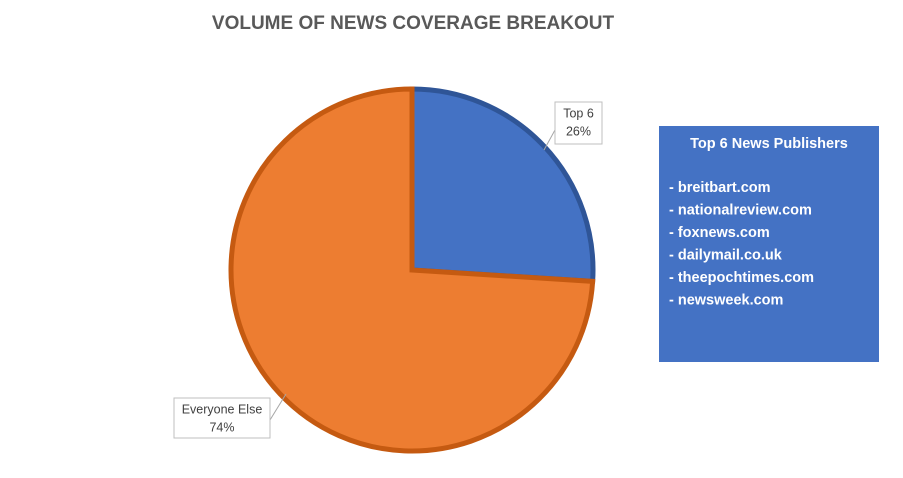  Describe the element at coordinates (578, 113) in the screenshot. I see `data-label-category: Top 6` at that location.